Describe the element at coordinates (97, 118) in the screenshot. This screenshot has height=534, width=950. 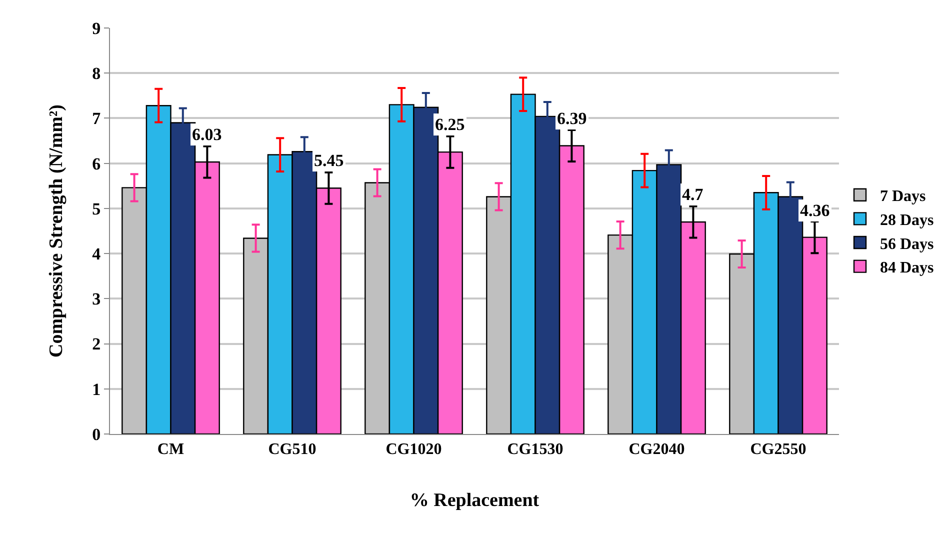
I see `y-tick-label: 7` at that location.